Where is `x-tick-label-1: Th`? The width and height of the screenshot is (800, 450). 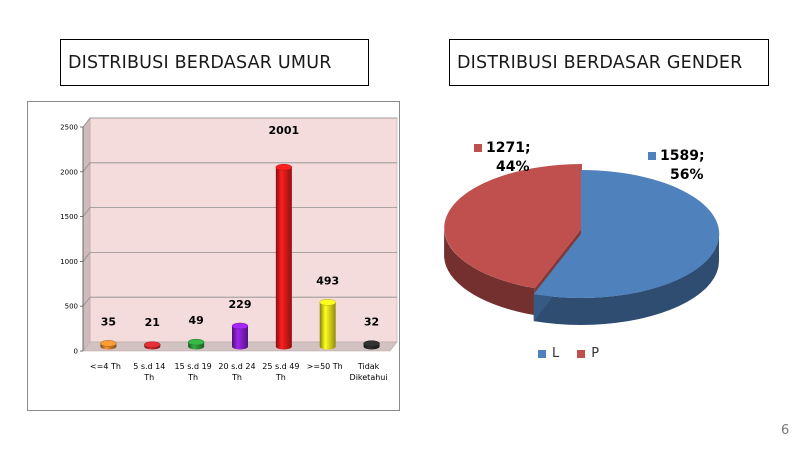 x-tick-label-1: Th is located at coordinates (148, 377).